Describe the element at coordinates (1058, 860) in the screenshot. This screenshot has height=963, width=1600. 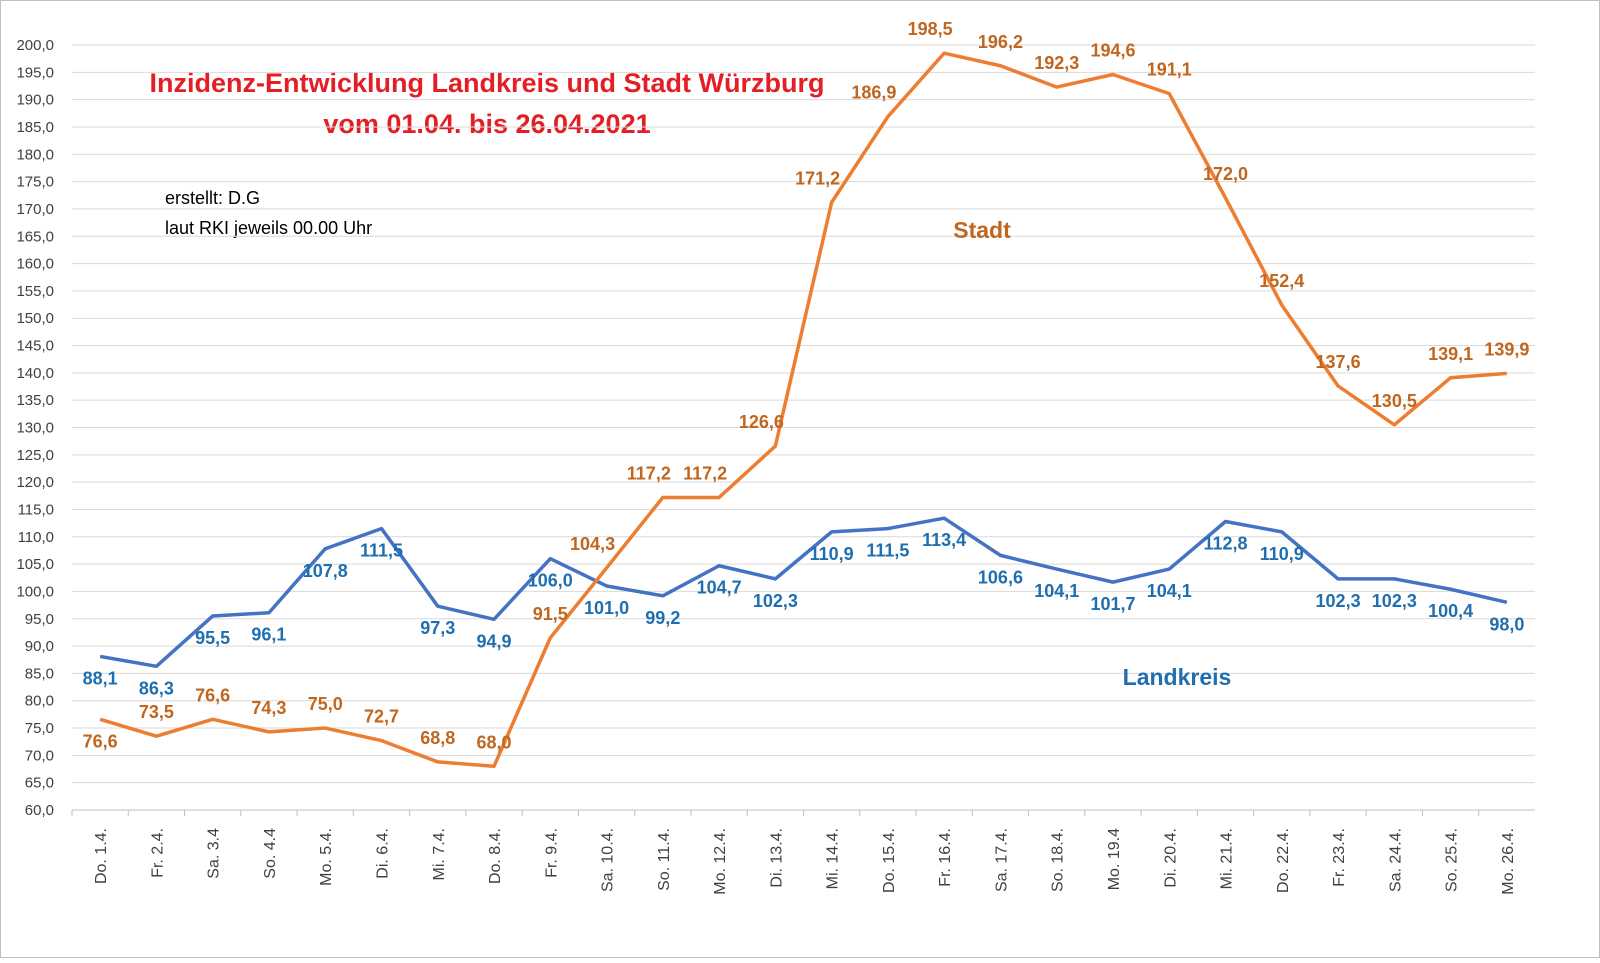
I see `x-tick-label: So. 18.4.` at that location.